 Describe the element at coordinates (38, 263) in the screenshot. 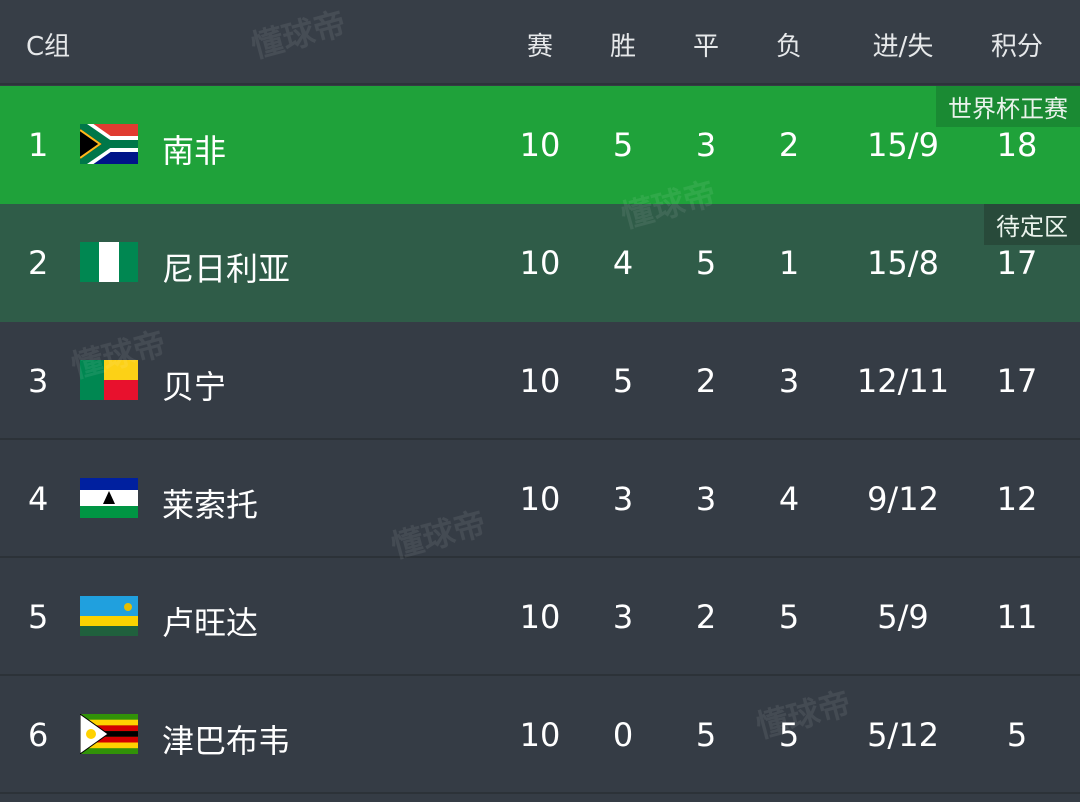

I see `rank: 2` at that location.